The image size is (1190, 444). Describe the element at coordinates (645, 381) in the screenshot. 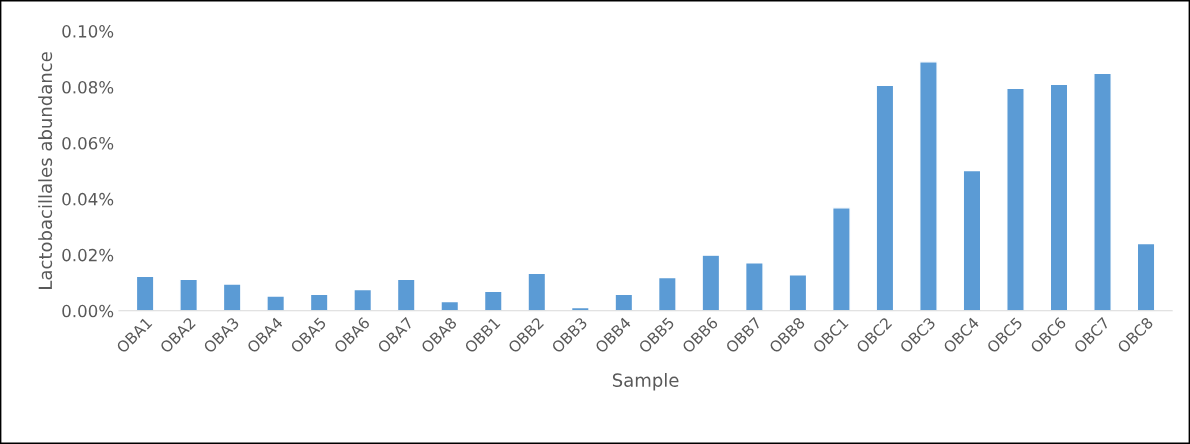

I see `x-axis-title: Sample` at that location.